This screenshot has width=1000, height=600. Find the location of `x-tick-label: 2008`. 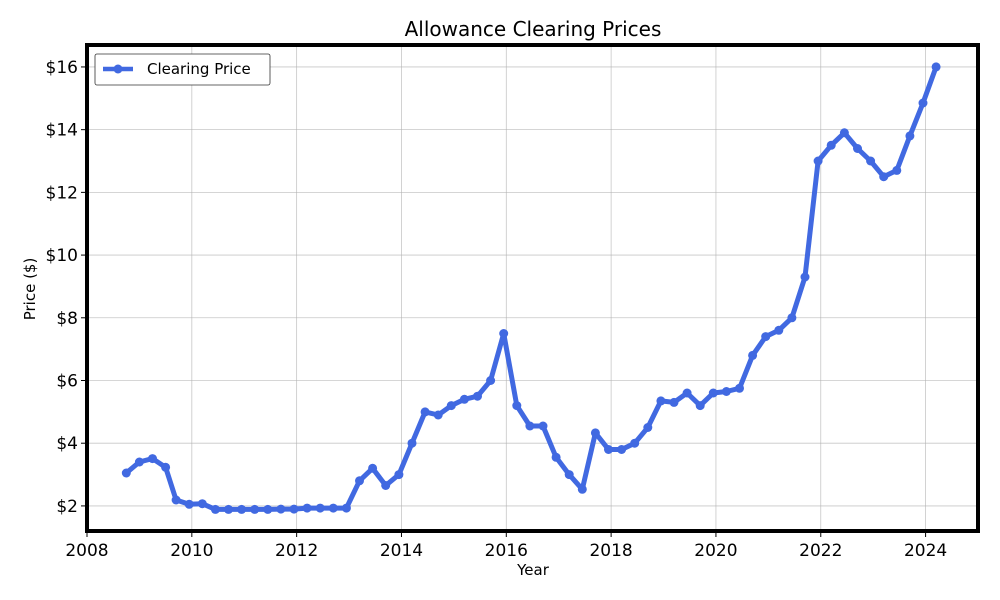

x-tick-label: 2008 is located at coordinates (86, 551).